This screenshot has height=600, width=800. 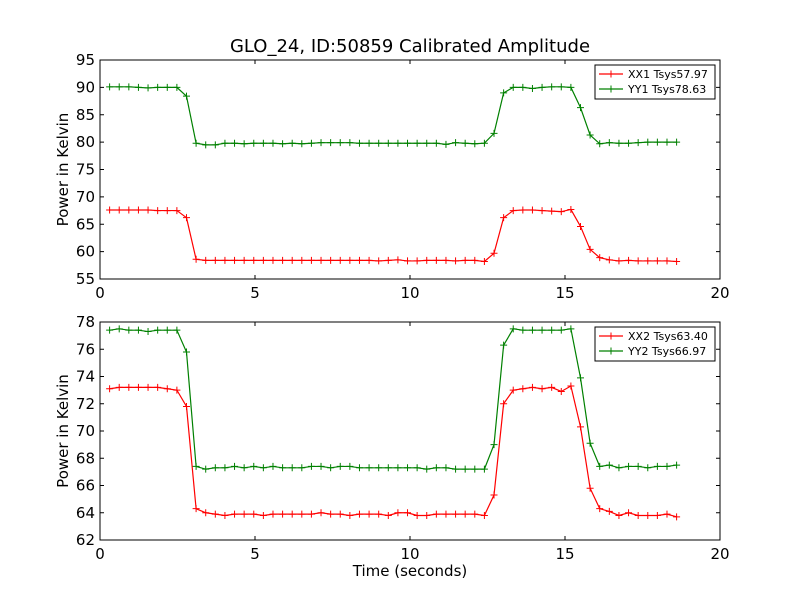 What do you see at coordinates (85, 60) in the screenshot?
I see `y-tick-label: 95` at bounding box center [85, 60].